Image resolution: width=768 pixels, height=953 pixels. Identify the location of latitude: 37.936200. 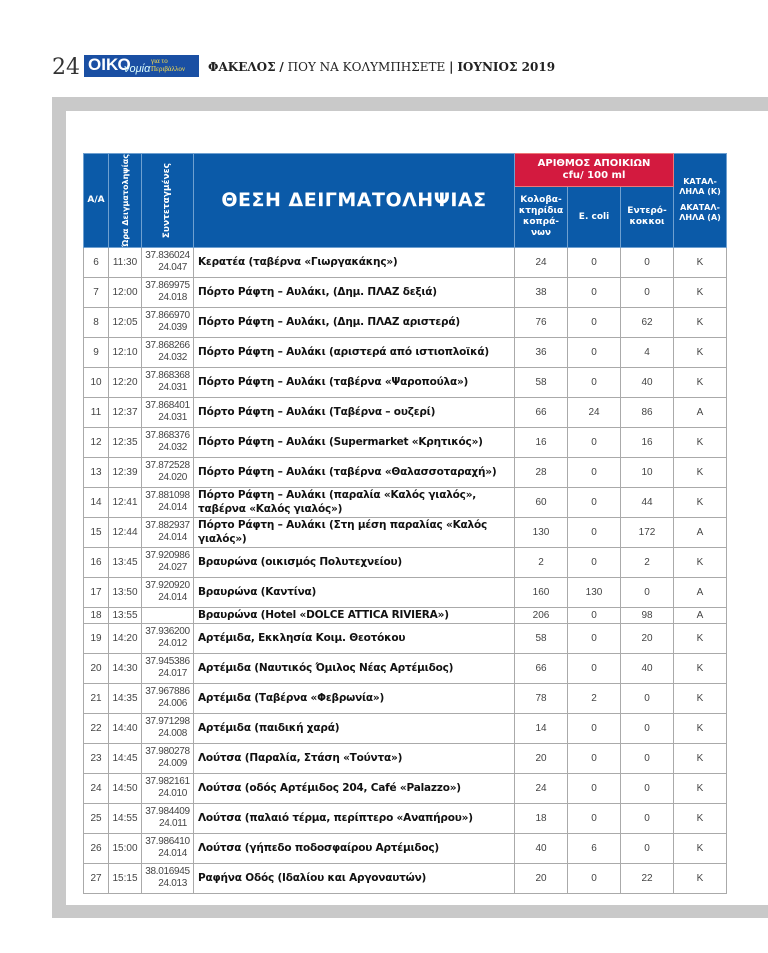
(167, 632).